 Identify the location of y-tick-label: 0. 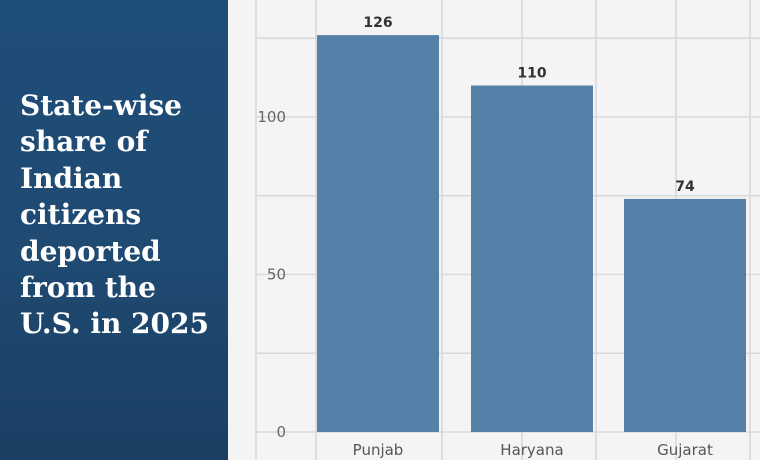
(281, 432).